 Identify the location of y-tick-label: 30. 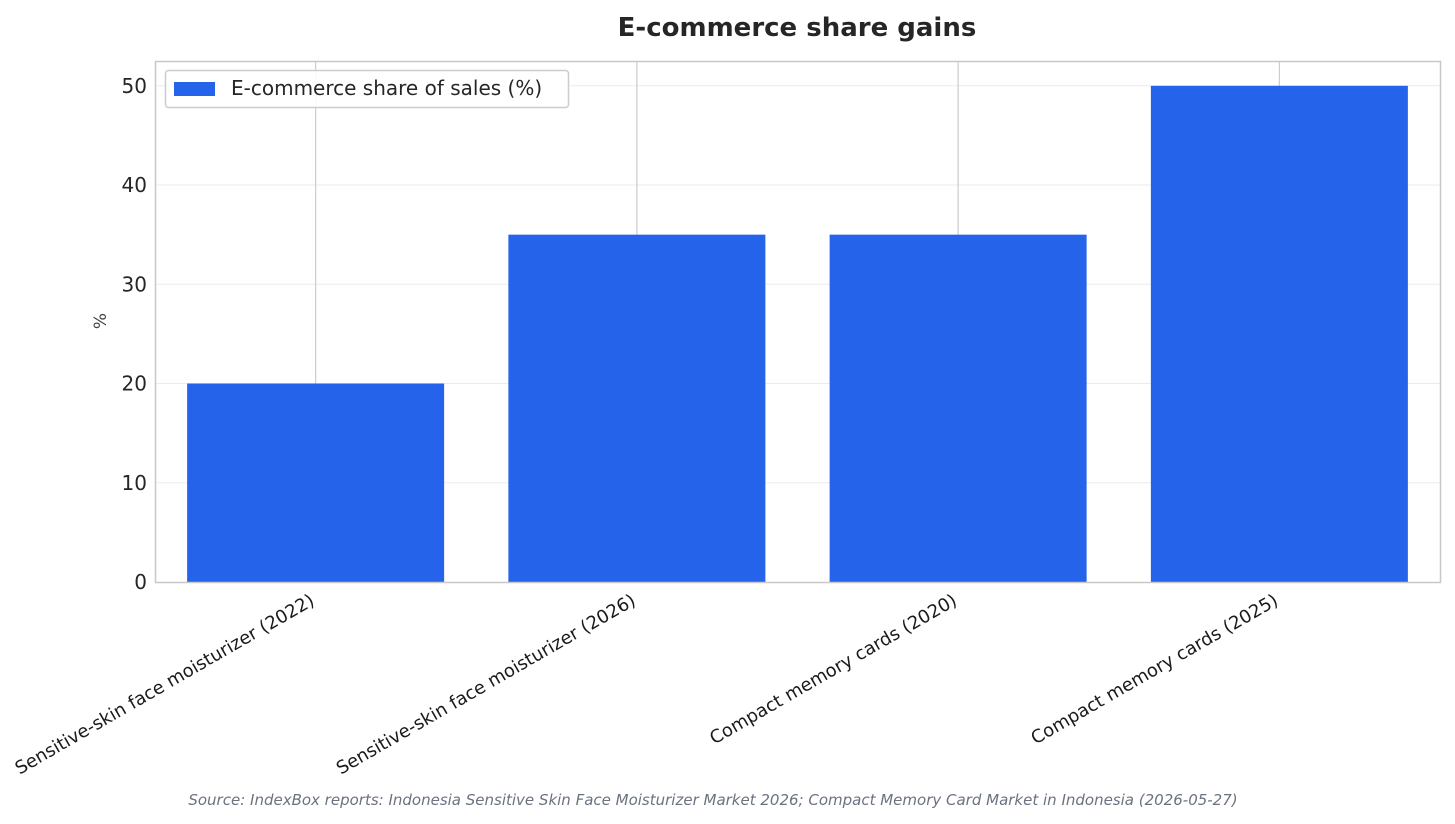
(134, 284).